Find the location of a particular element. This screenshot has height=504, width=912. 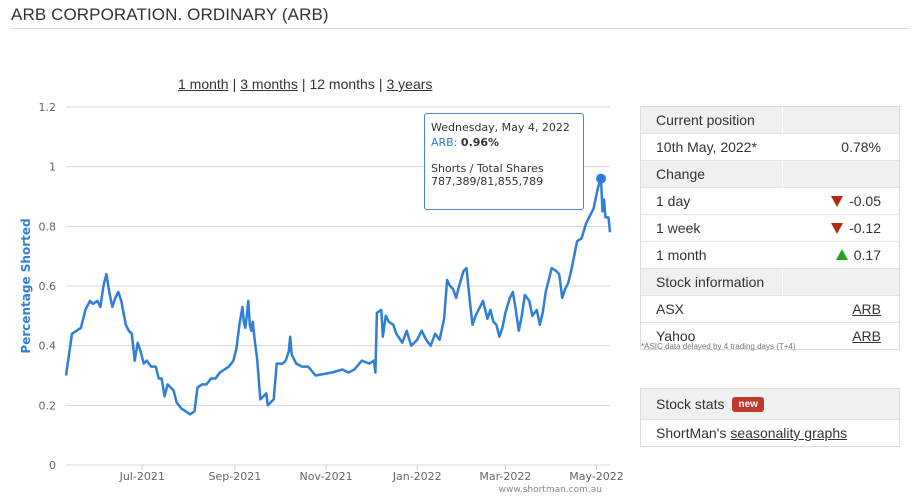

range-3-months-link: 3 months is located at coordinates (269, 84).